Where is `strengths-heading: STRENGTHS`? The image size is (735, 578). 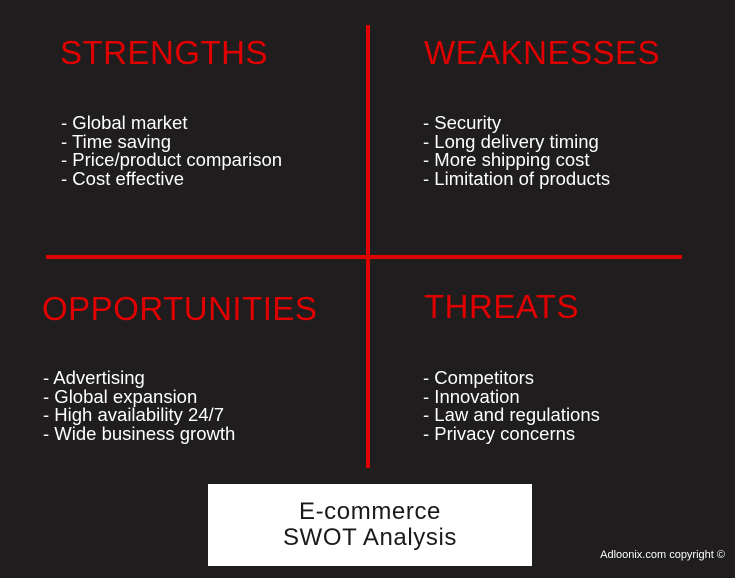
strengths-heading: STRENGTHS is located at coordinates (164, 52).